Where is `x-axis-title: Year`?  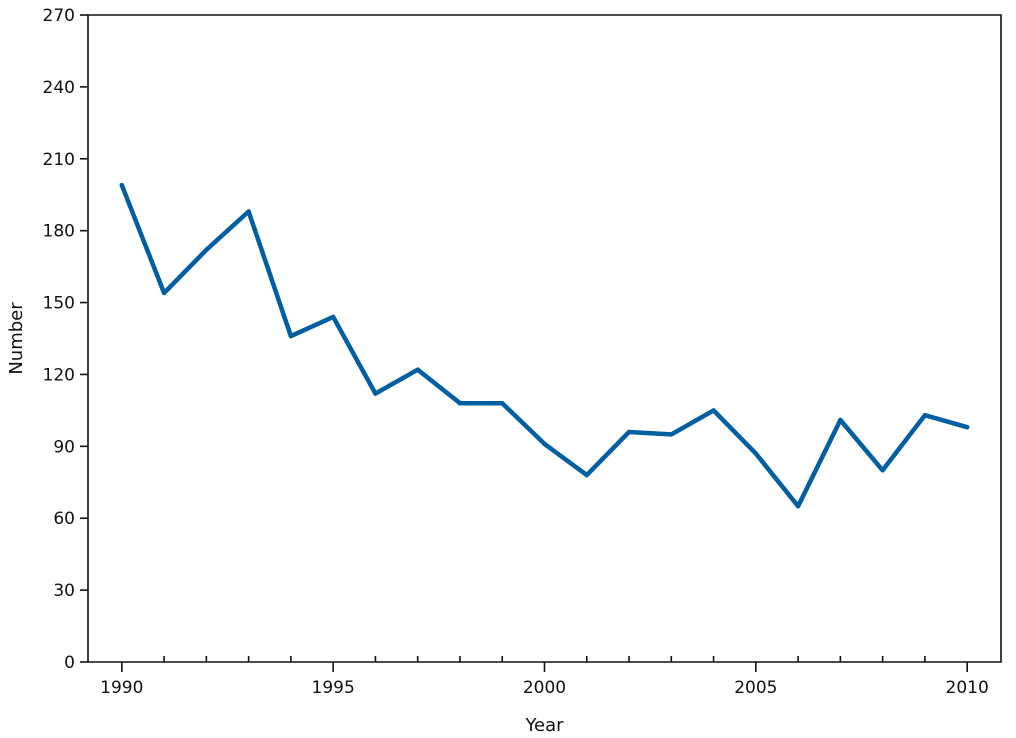
x-axis-title: Year is located at coordinates (544, 725).